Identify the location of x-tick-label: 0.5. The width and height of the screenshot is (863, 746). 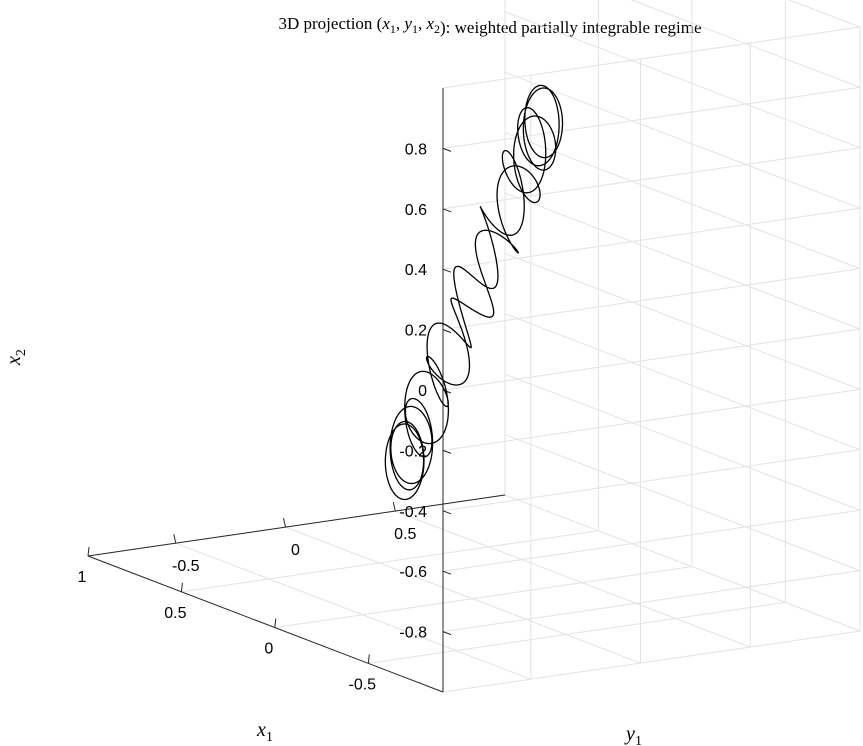
(175, 613).